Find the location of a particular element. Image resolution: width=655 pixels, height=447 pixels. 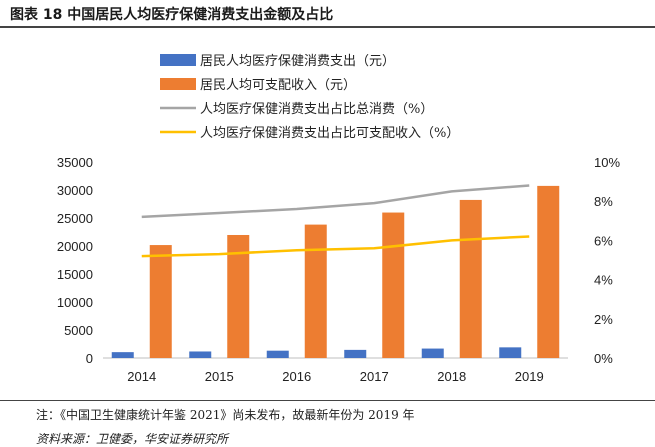

y-left-tick-label: 30000 is located at coordinates (75, 190).